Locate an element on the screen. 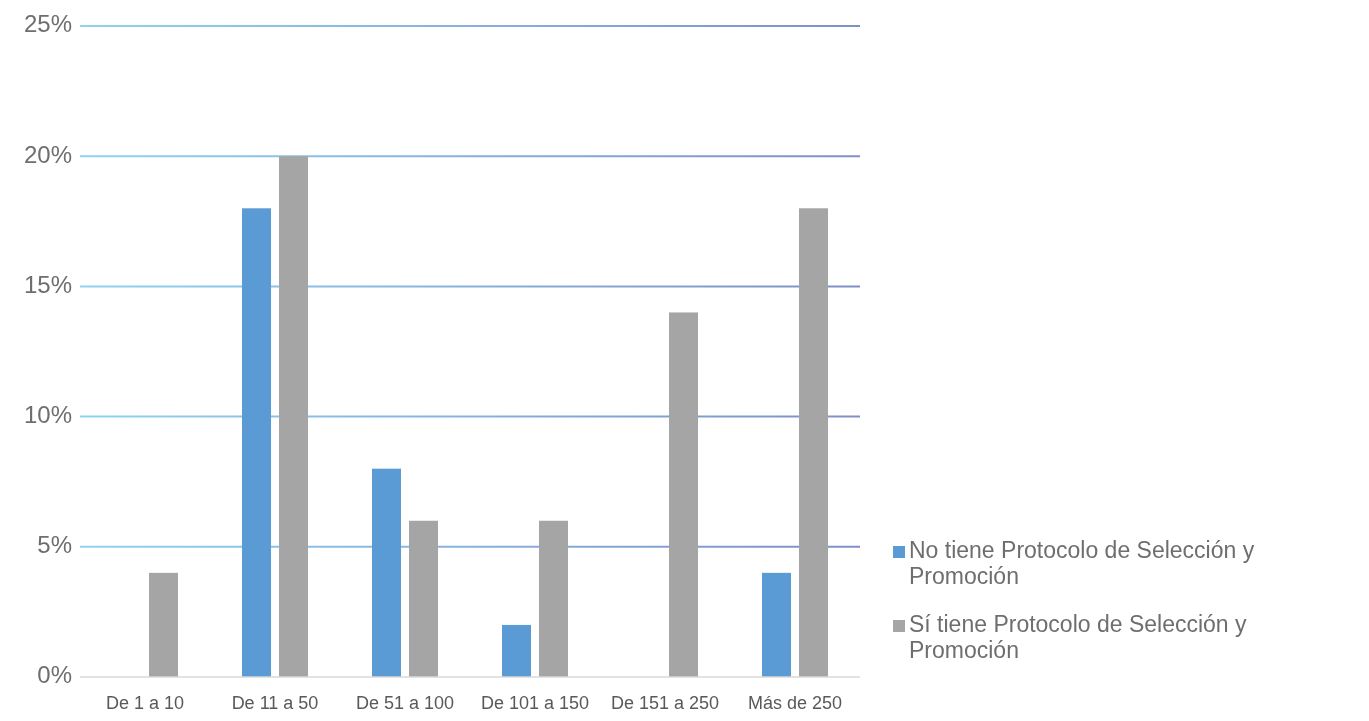  x-tick-label: De 11 a 50 is located at coordinates (275, 703).